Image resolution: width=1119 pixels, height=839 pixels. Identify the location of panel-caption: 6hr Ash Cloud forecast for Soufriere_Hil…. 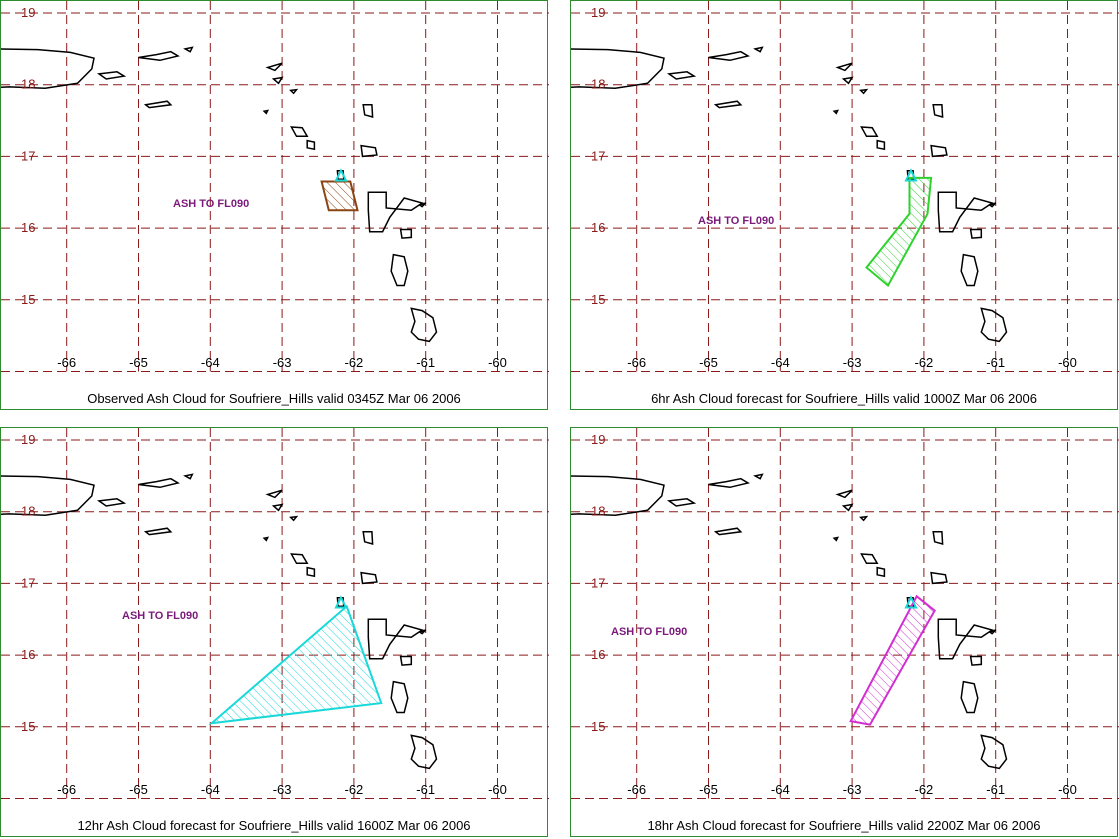
(844, 398).